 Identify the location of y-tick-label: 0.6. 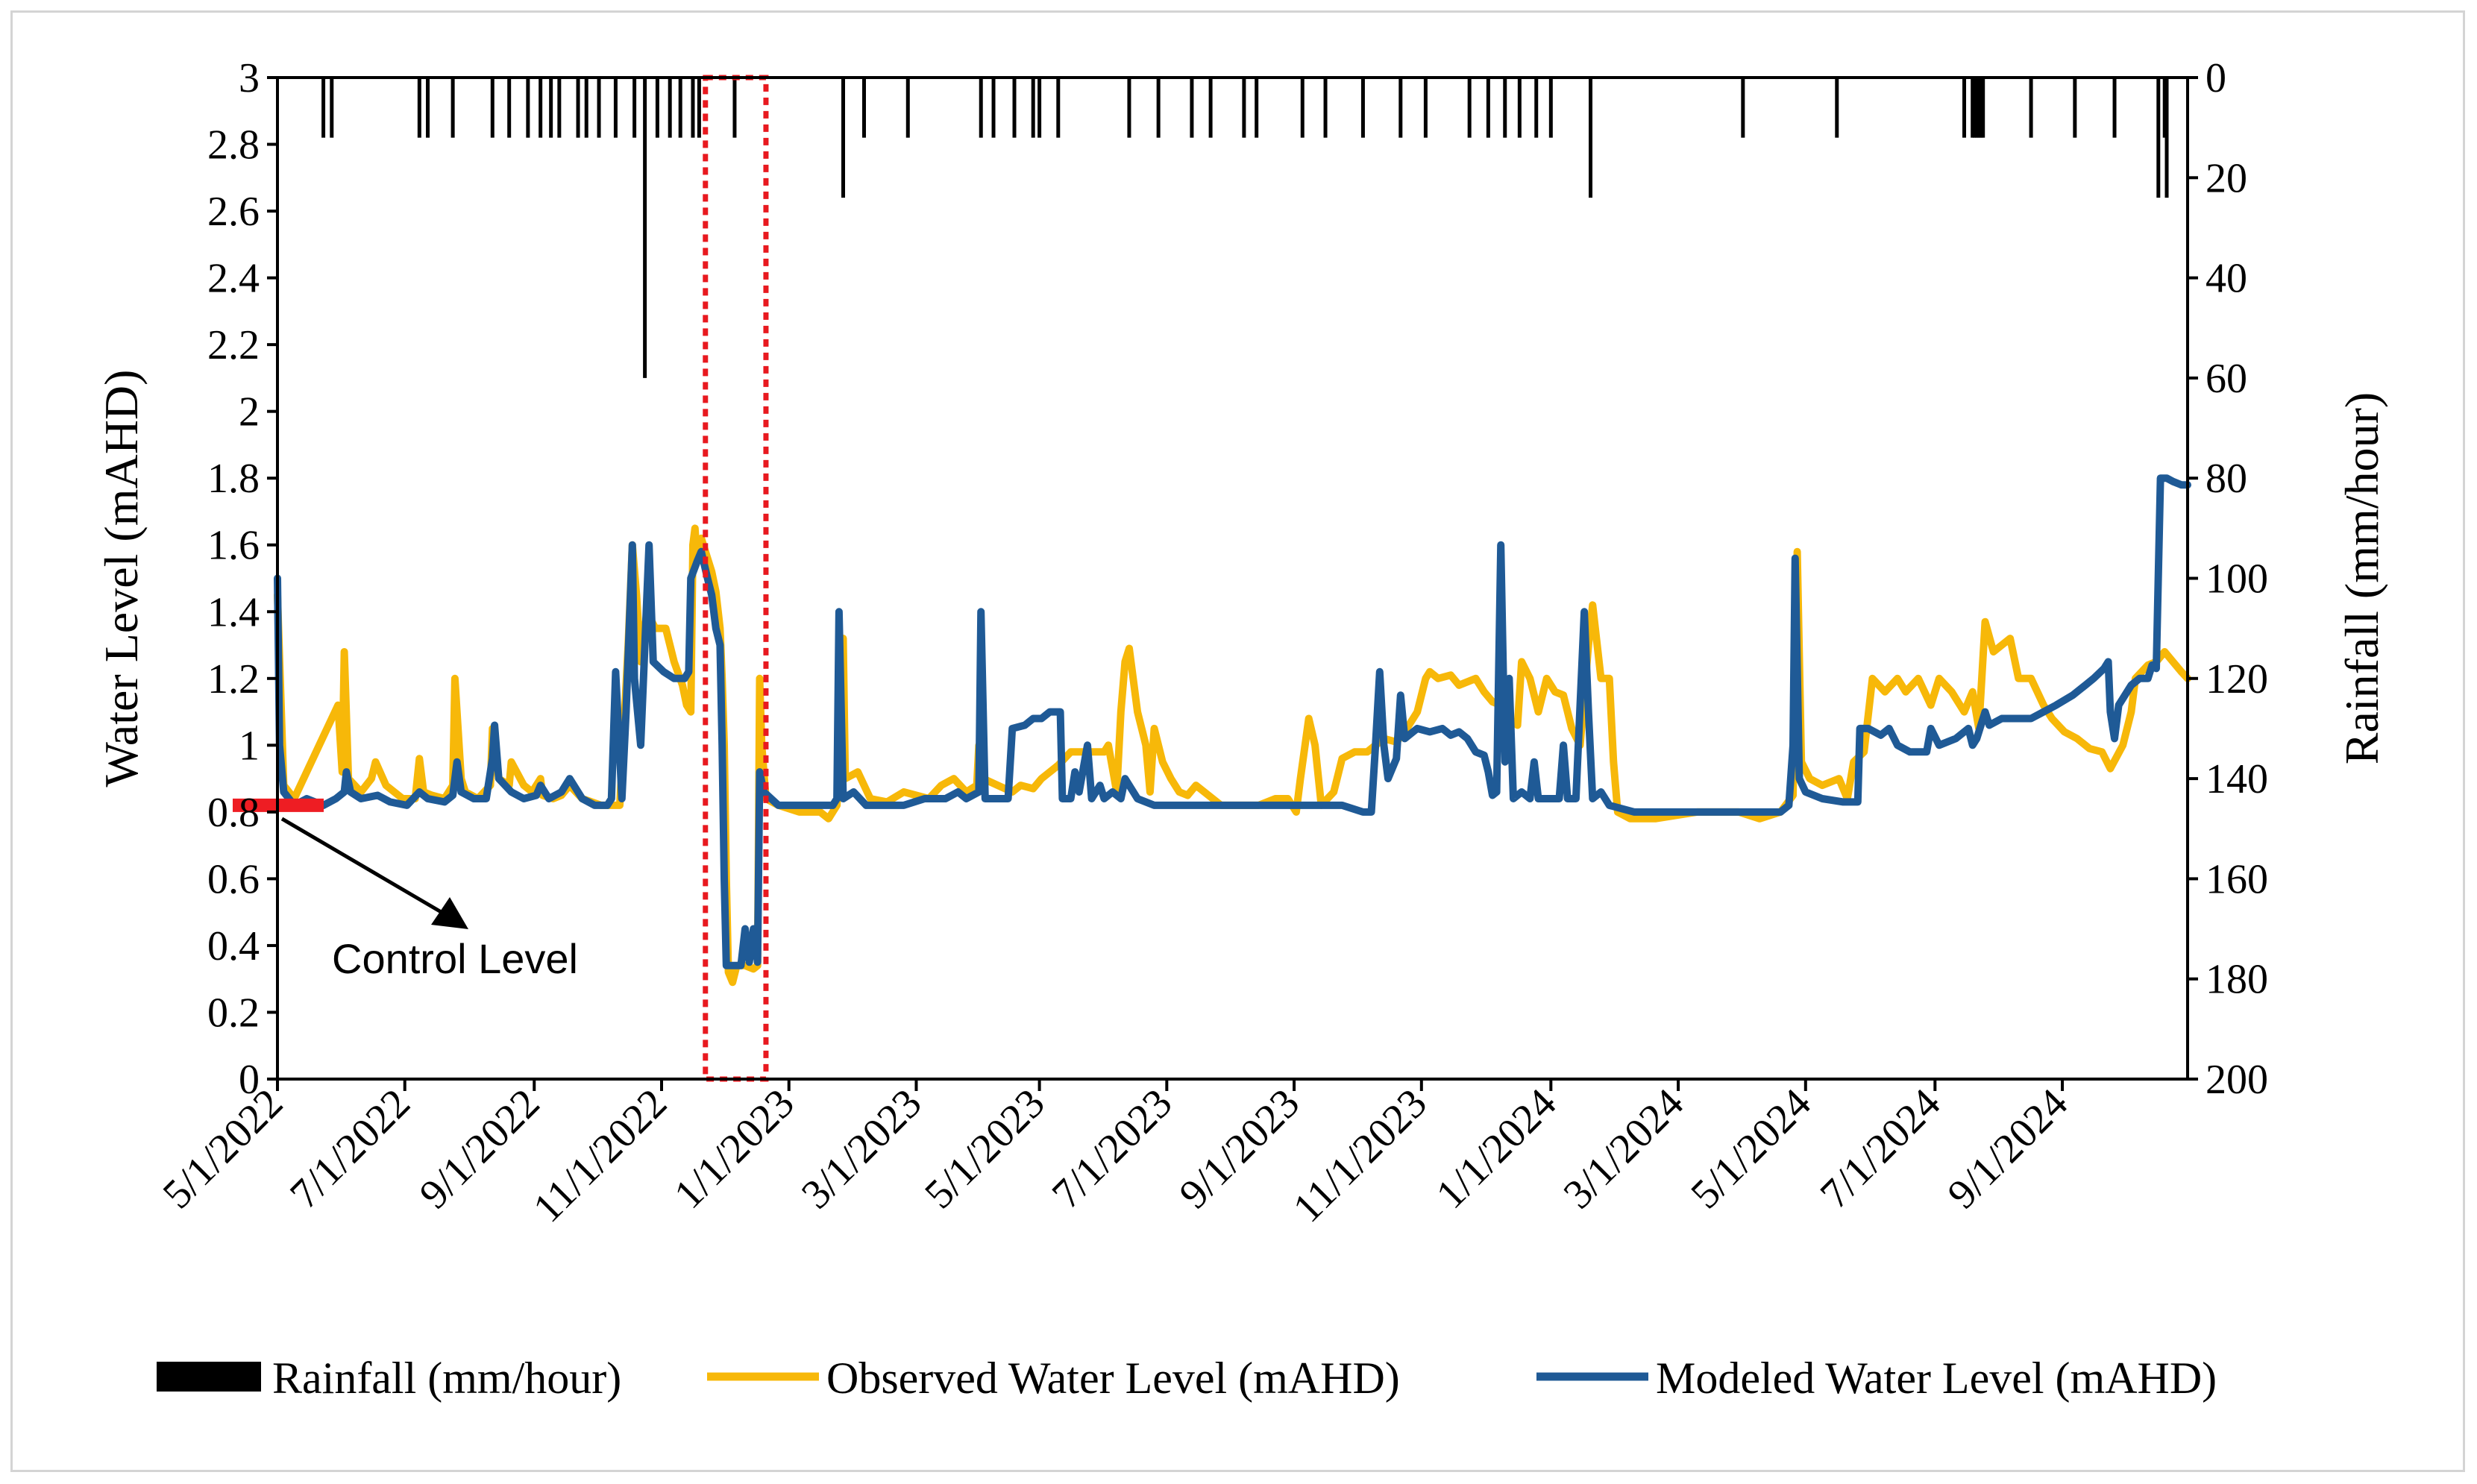
(234, 879).